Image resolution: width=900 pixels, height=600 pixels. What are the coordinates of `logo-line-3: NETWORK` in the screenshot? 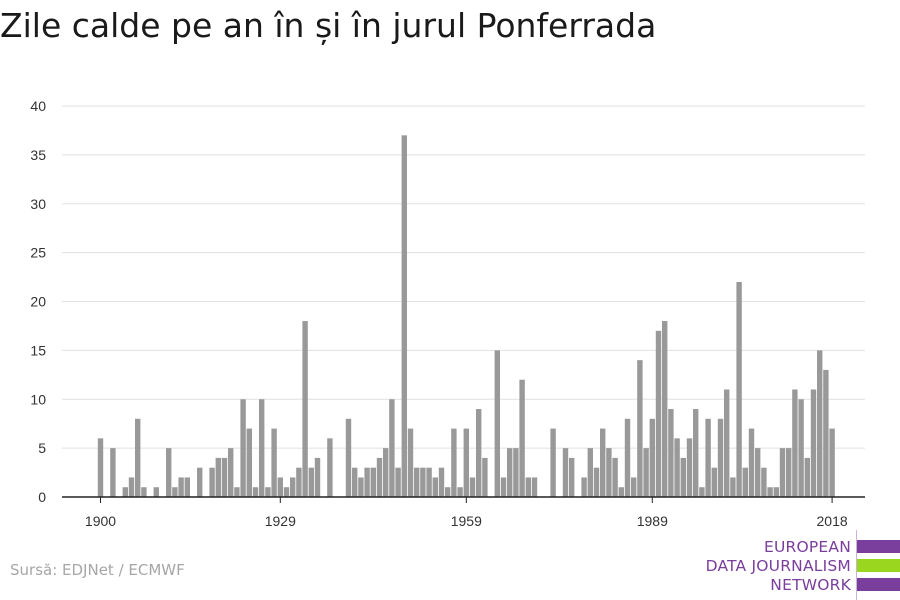 It's located at (810, 585).